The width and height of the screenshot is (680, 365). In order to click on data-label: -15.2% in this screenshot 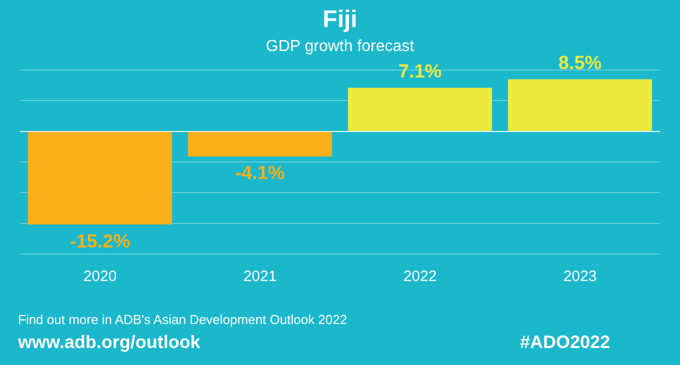, I will do `click(100, 241)`.